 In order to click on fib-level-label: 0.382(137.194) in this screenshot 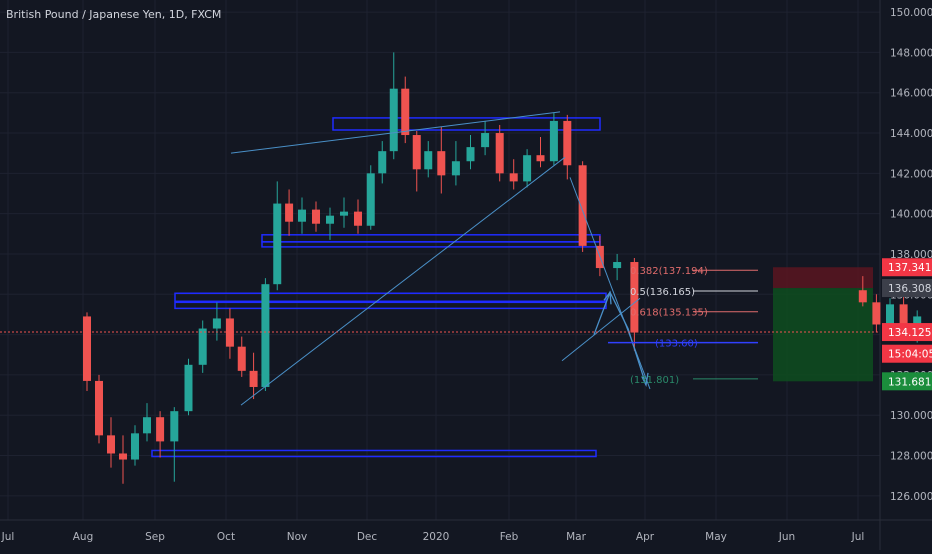, I will do `click(669, 271)`.